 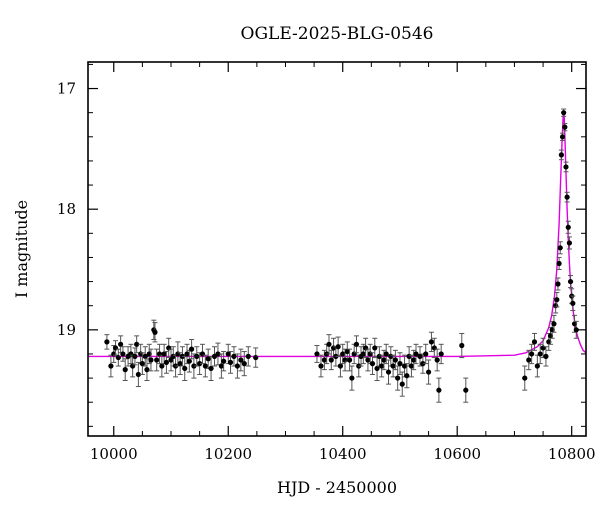 What do you see at coordinates (337, 34) in the screenshot?
I see `chart-title: OGLE-2025-BLG-0546` at bounding box center [337, 34].